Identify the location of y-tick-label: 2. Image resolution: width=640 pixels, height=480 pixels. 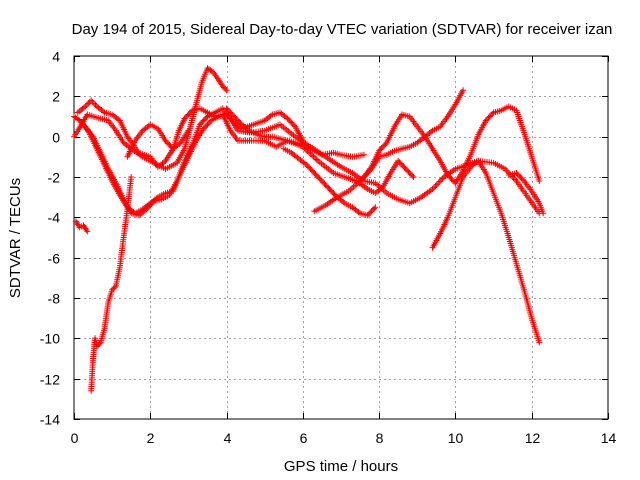
(56, 97).